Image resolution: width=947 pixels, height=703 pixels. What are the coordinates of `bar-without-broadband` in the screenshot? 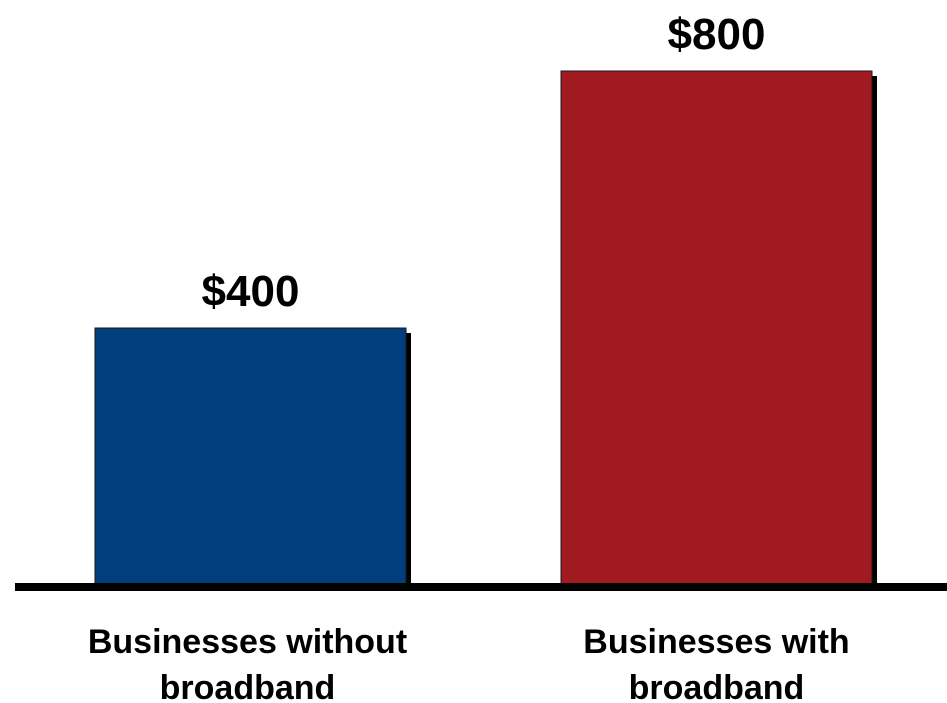 It's located at (250, 456).